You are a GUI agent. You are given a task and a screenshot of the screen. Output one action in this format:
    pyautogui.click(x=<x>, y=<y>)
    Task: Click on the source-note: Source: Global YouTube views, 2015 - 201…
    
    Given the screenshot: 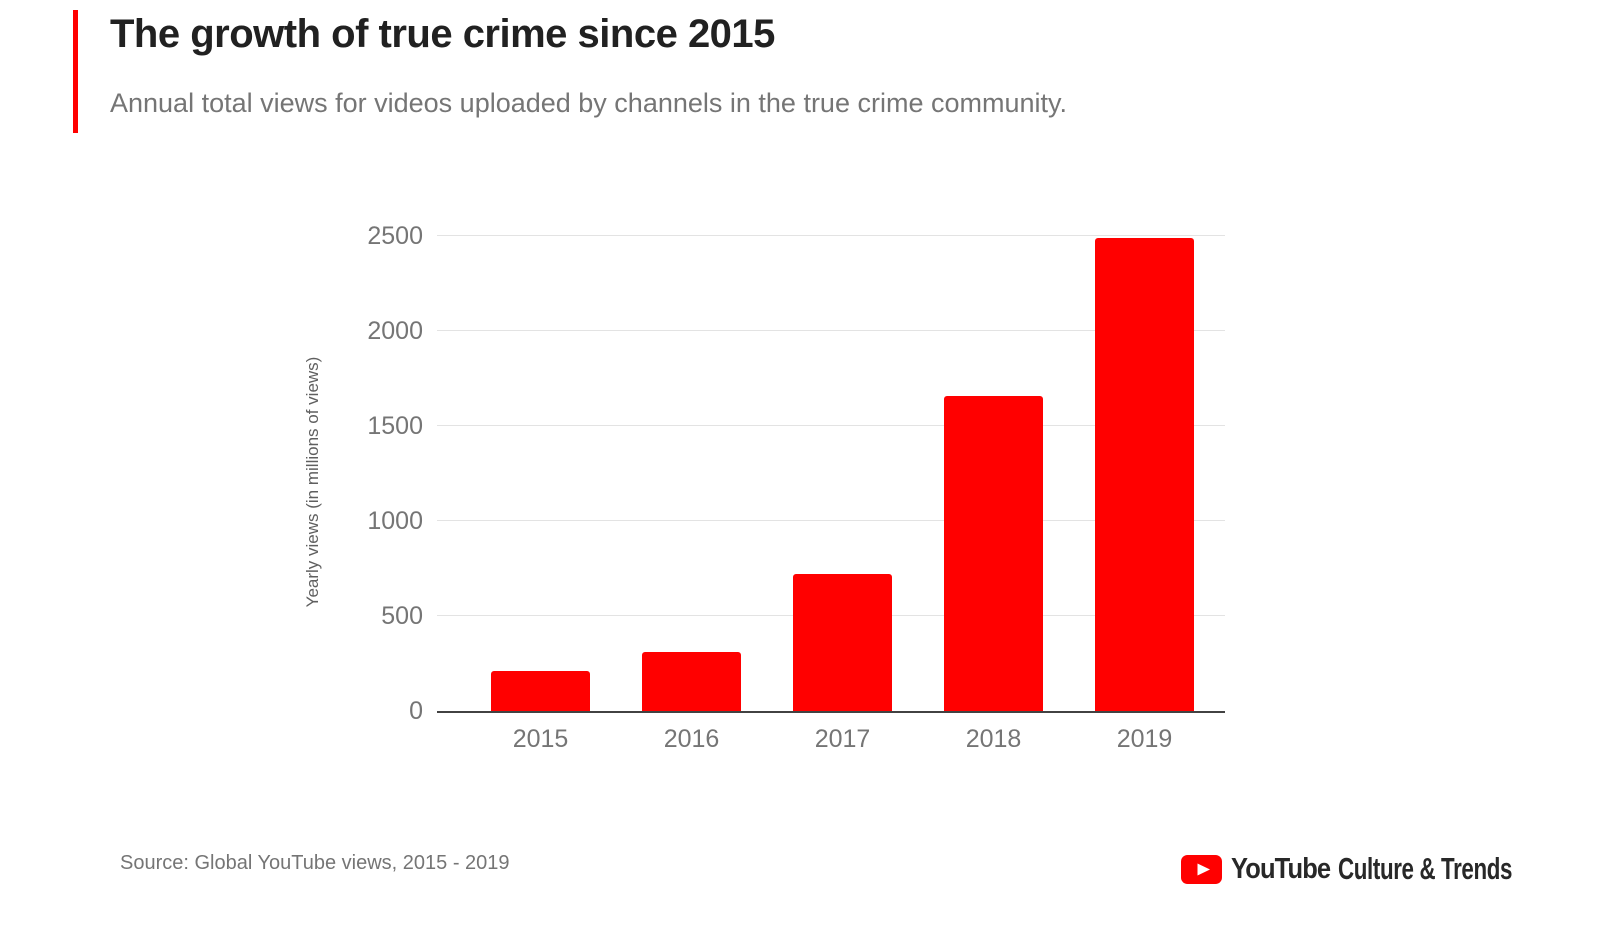 What is the action you would take?
    pyautogui.click(x=315, y=863)
    